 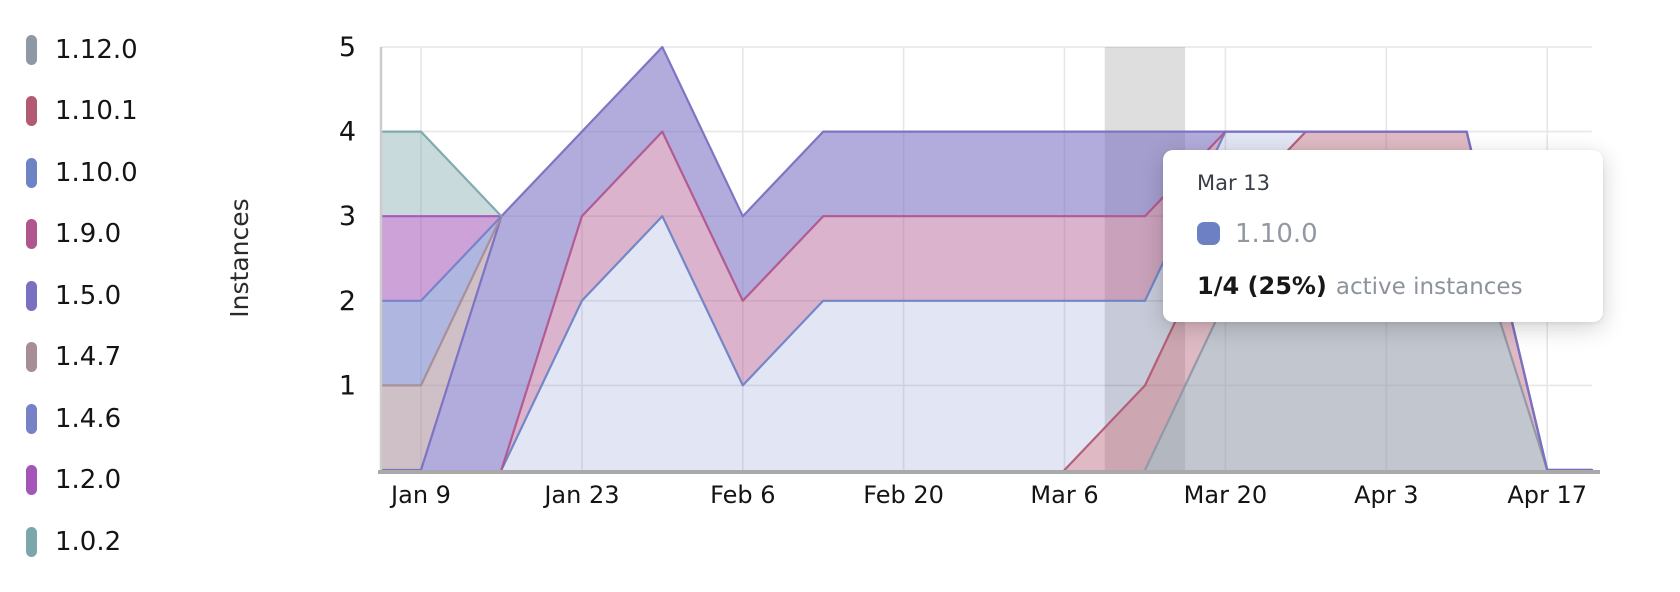 I want to click on legend-item-label: 1.4.7, so click(x=88, y=357).